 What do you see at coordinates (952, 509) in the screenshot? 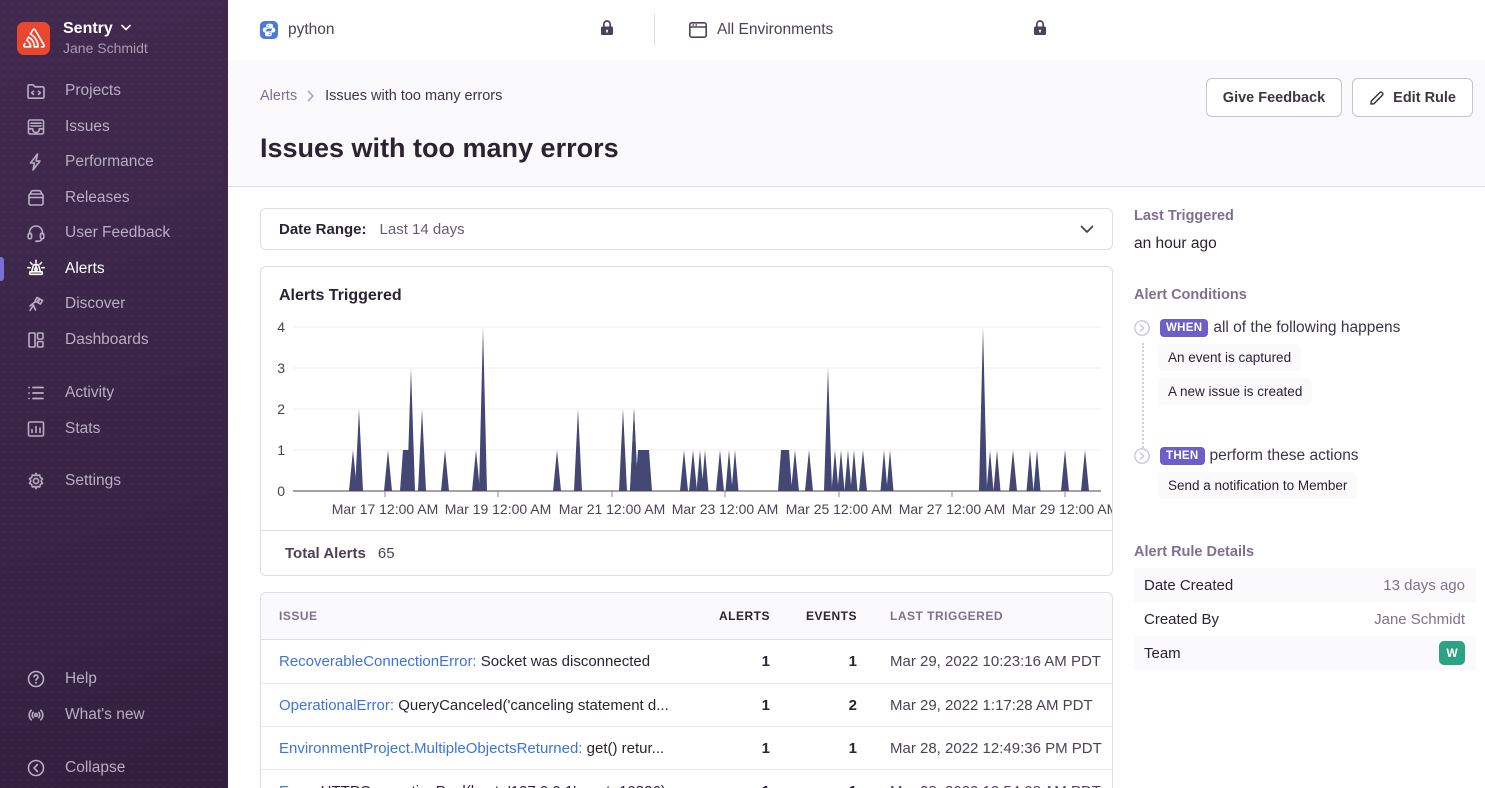
I see `svg-text: Mar 27 12:00 AM` at bounding box center [952, 509].